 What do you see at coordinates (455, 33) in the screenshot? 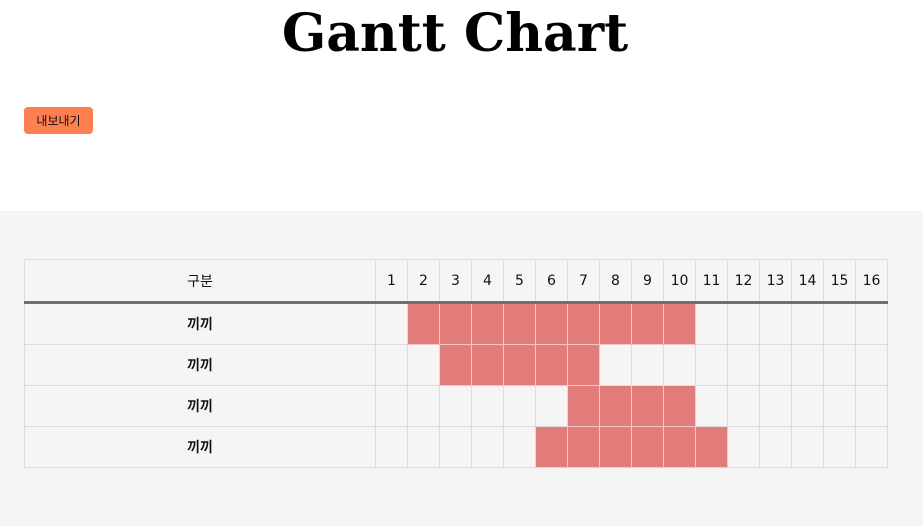
I see `page-title: Gantt Chart` at bounding box center [455, 33].